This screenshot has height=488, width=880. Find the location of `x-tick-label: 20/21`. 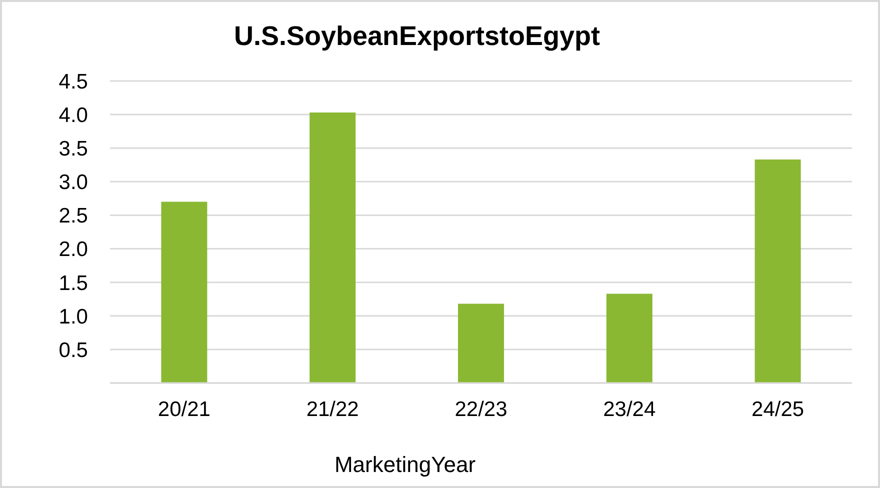

x-tick-label: 20/21 is located at coordinates (184, 409).